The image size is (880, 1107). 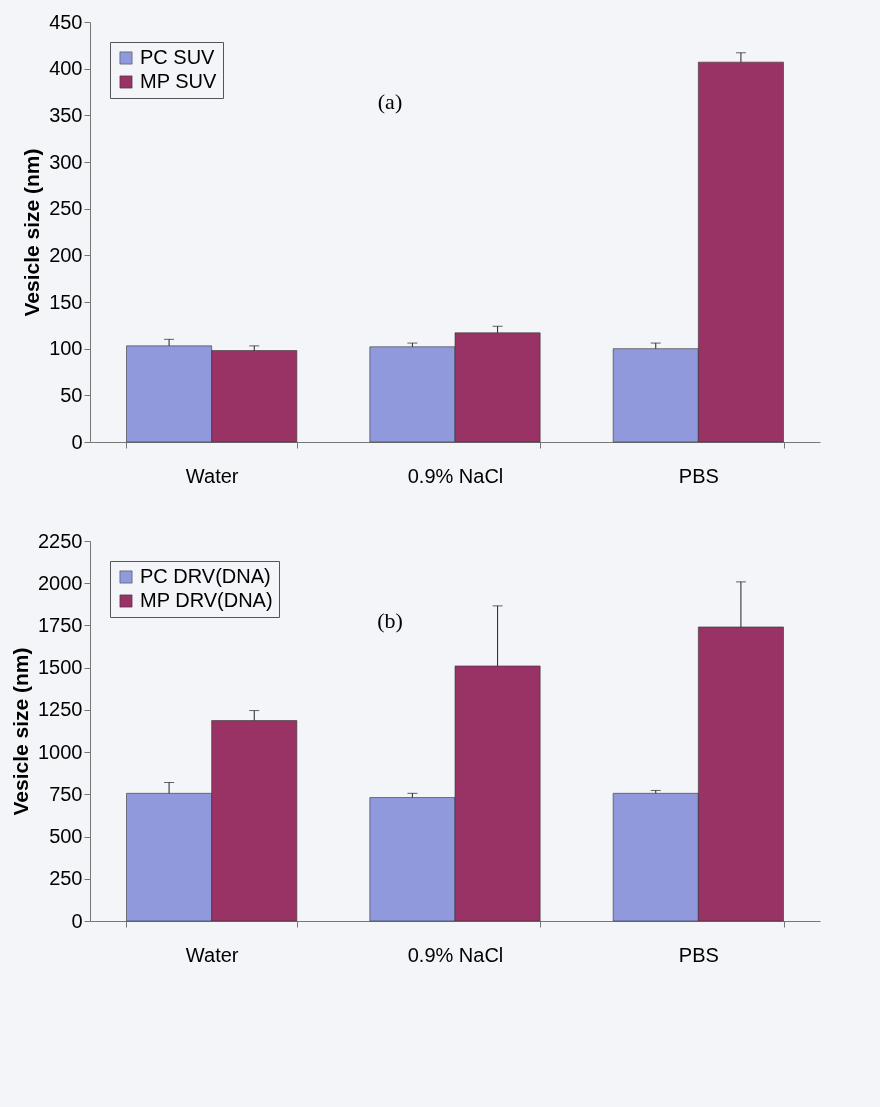 I want to click on legend-label: PC SUV, so click(x=178, y=57).